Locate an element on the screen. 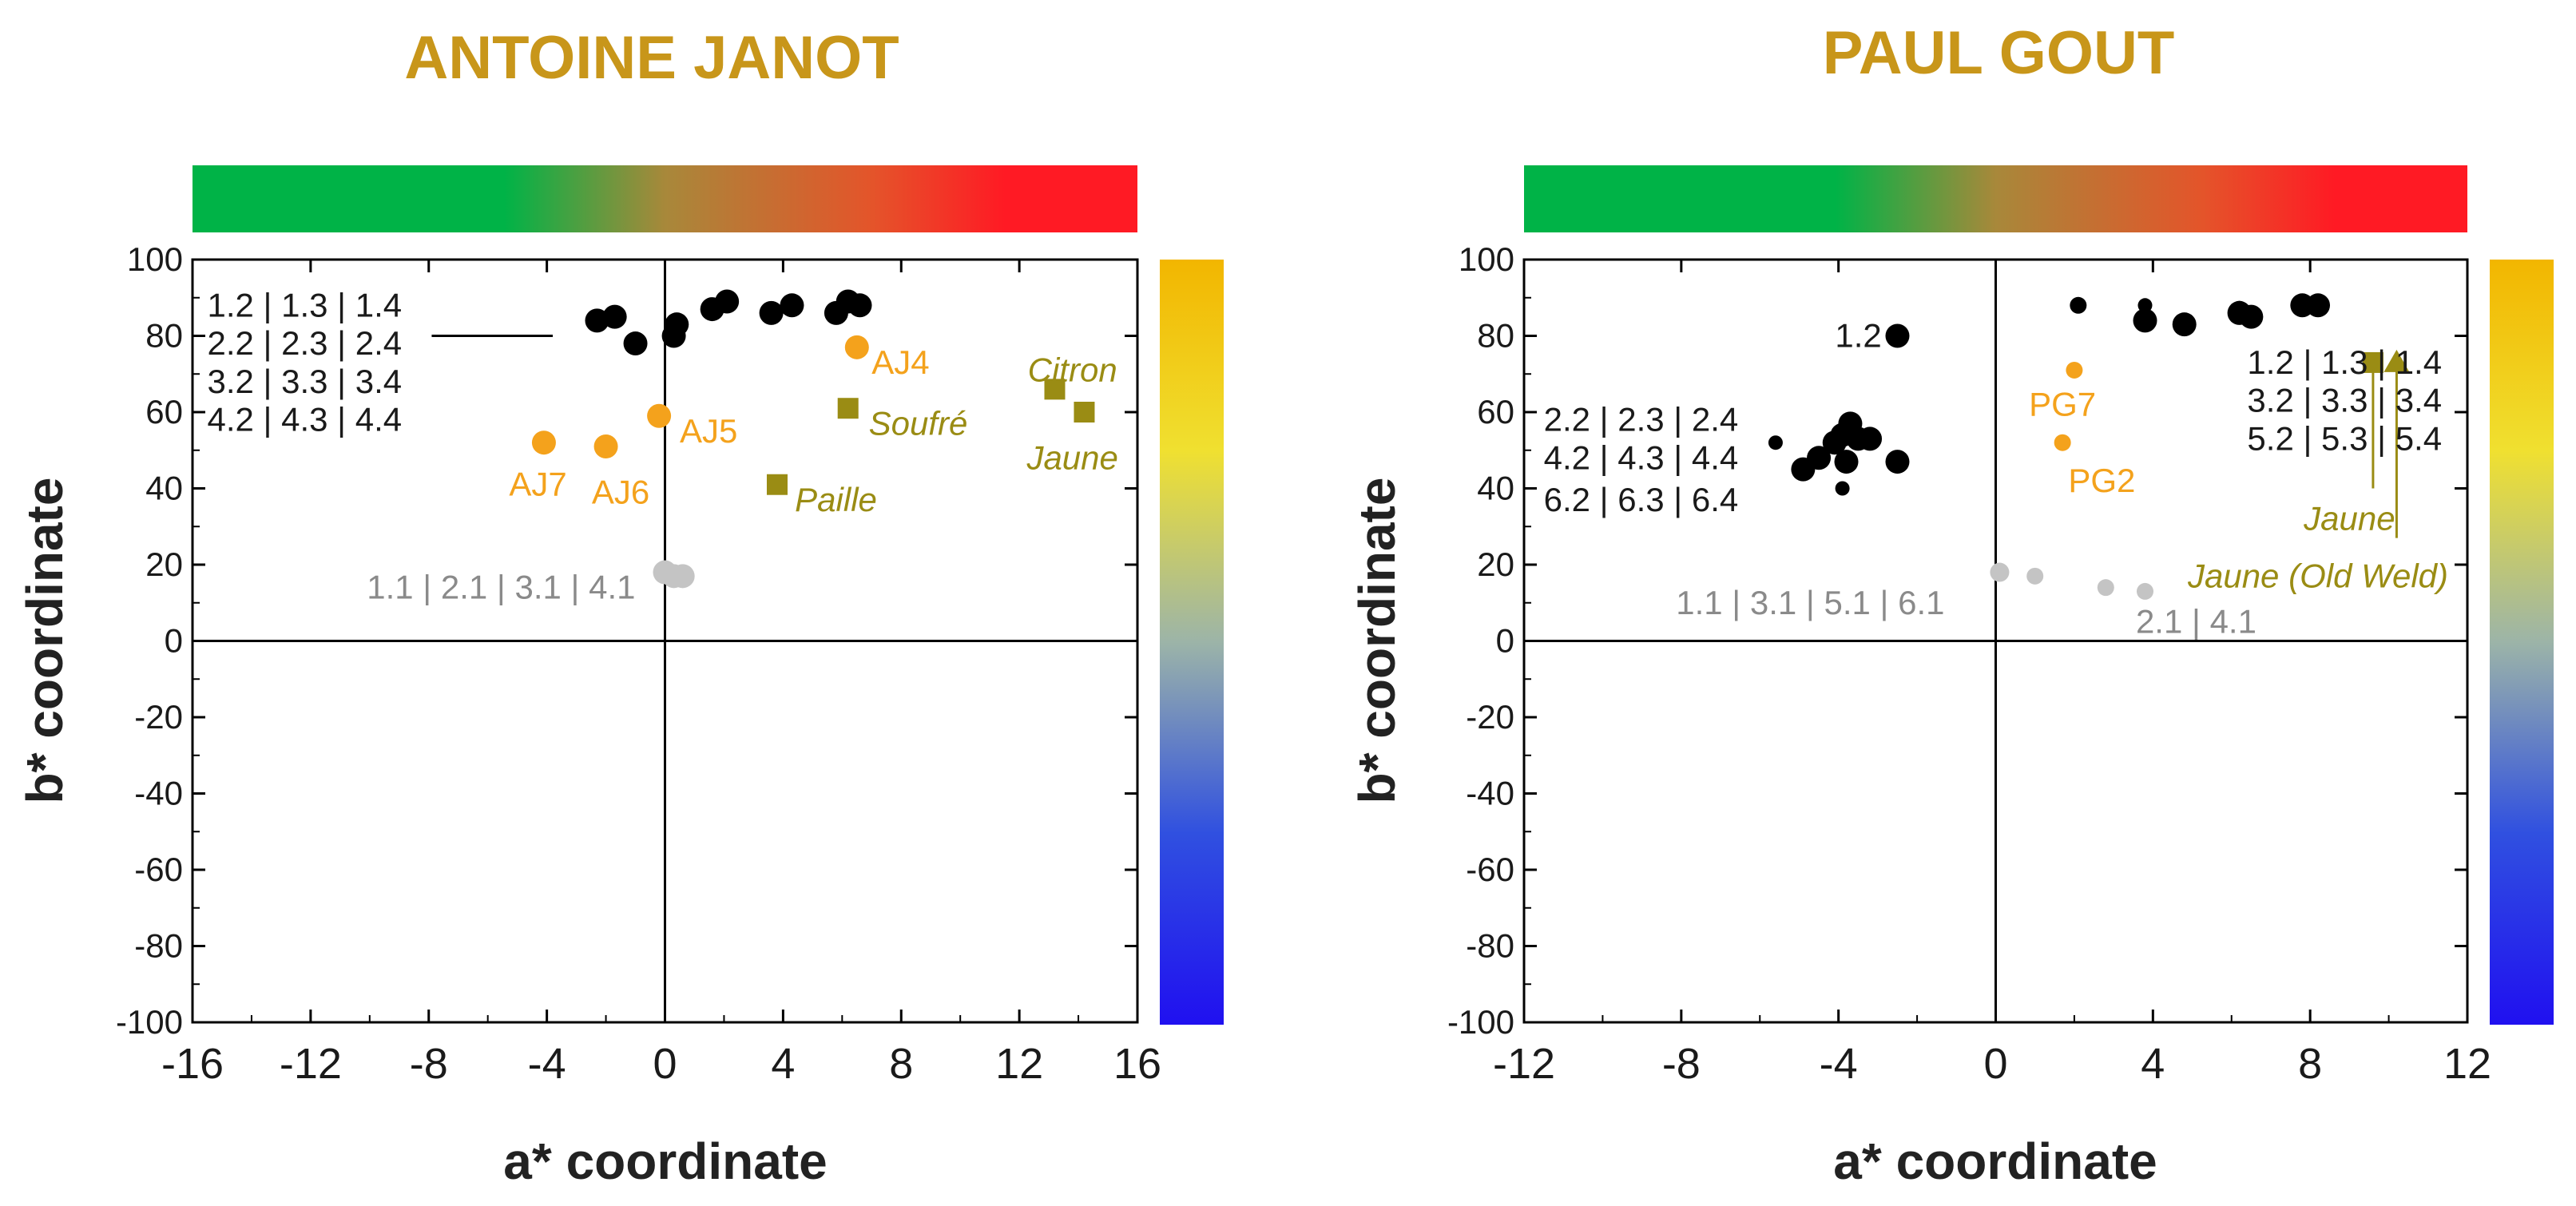  color-gradient-bar-pg is located at coordinates (1995, 198).